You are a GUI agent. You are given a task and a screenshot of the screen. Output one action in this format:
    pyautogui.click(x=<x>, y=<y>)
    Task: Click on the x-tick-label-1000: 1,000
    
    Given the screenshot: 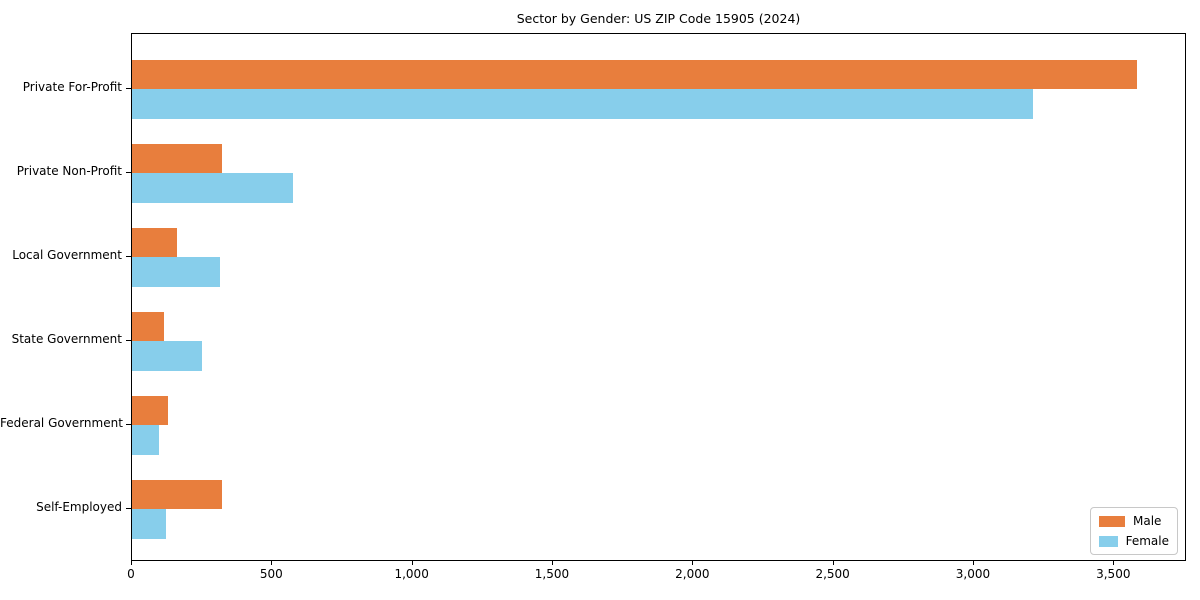 What is the action you would take?
    pyautogui.click(x=411, y=574)
    